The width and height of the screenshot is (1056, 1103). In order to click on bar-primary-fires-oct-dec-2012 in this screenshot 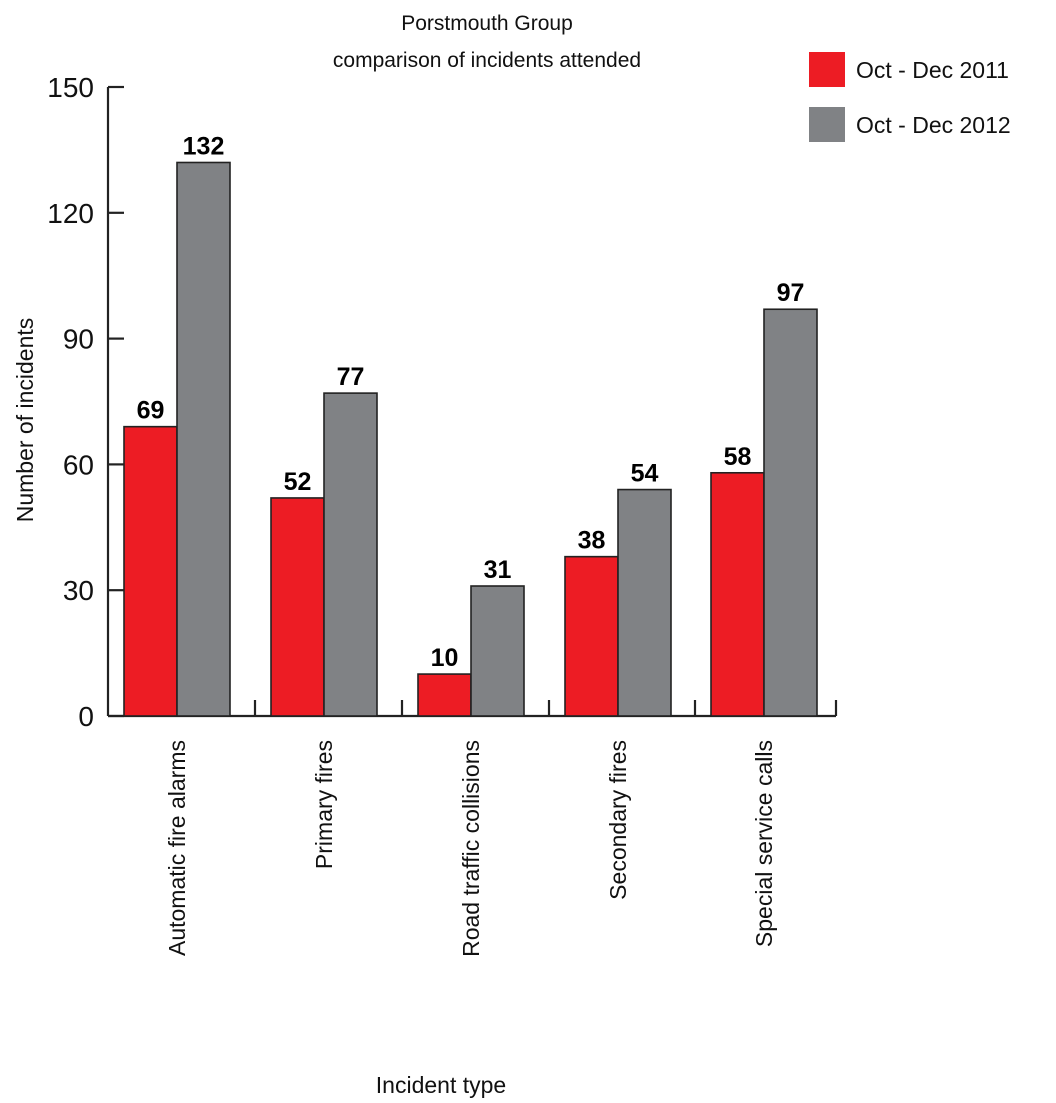, I will do `click(350, 554)`.